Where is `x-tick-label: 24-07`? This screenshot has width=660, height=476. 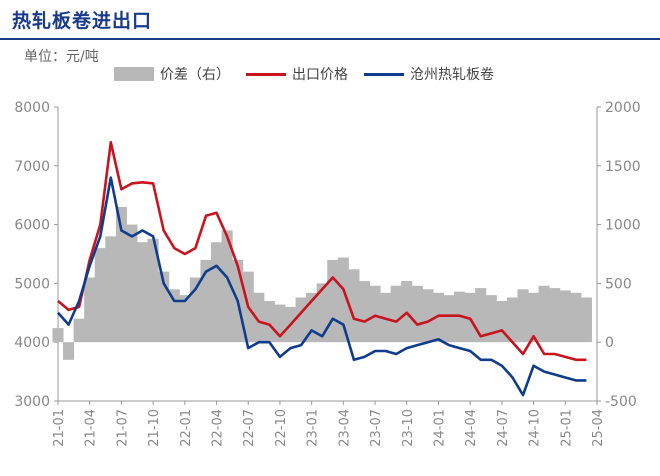 x-tick-label: 24-07 is located at coordinates (503, 428).